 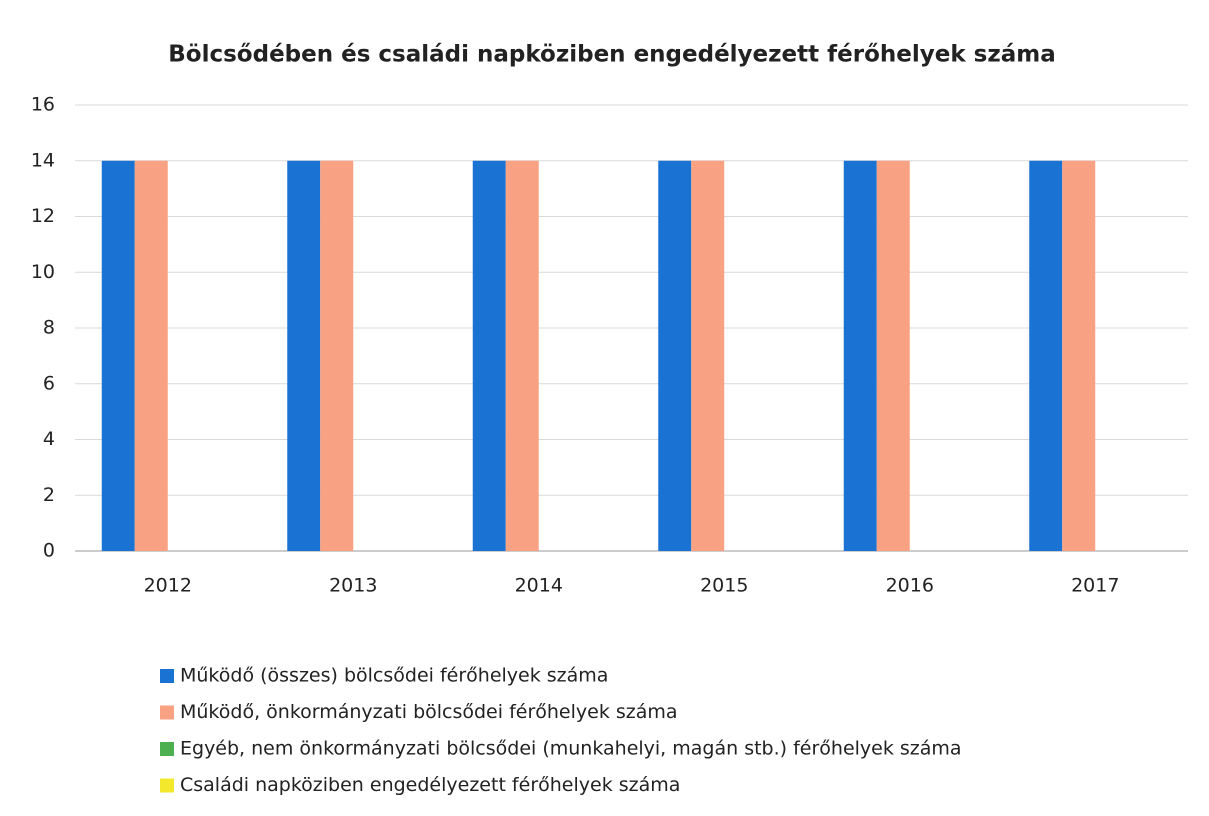 What do you see at coordinates (43, 216) in the screenshot?
I see `y-tick-label: 12` at bounding box center [43, 216].